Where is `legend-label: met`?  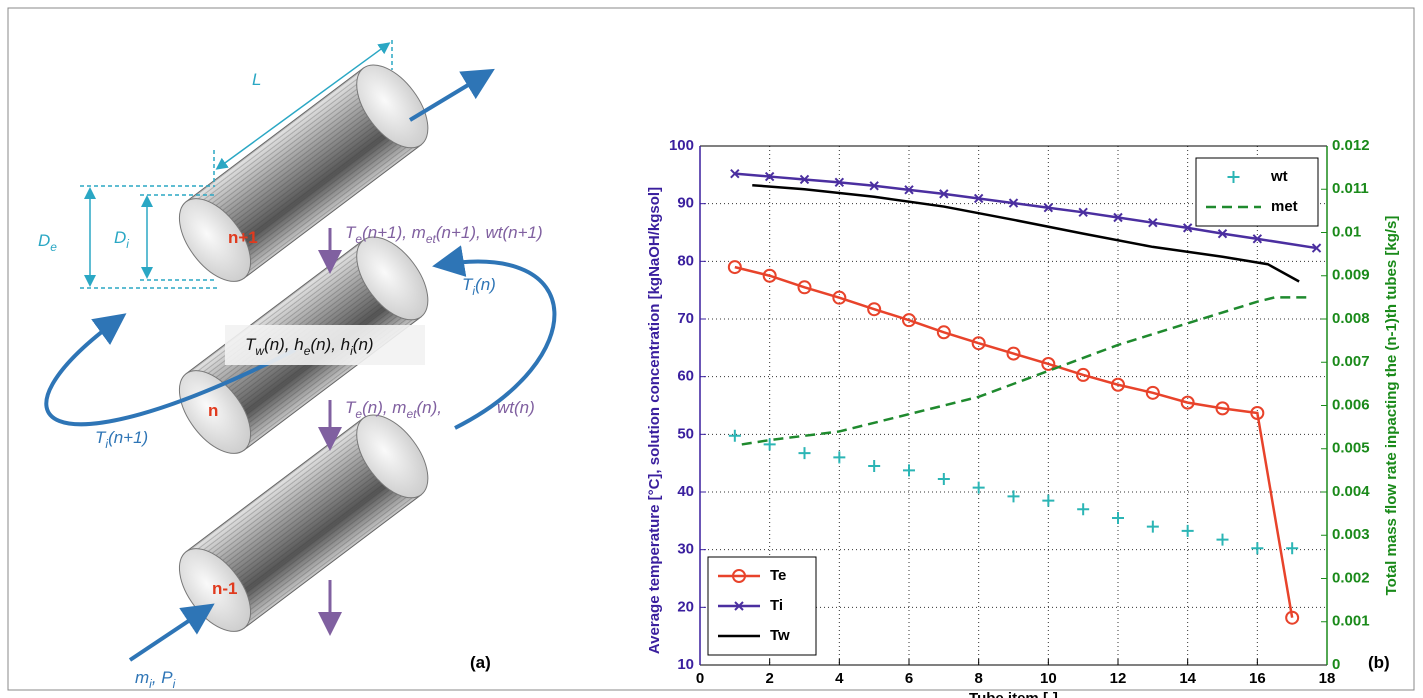
legend-label: met is located at coordinates (1284, 206).